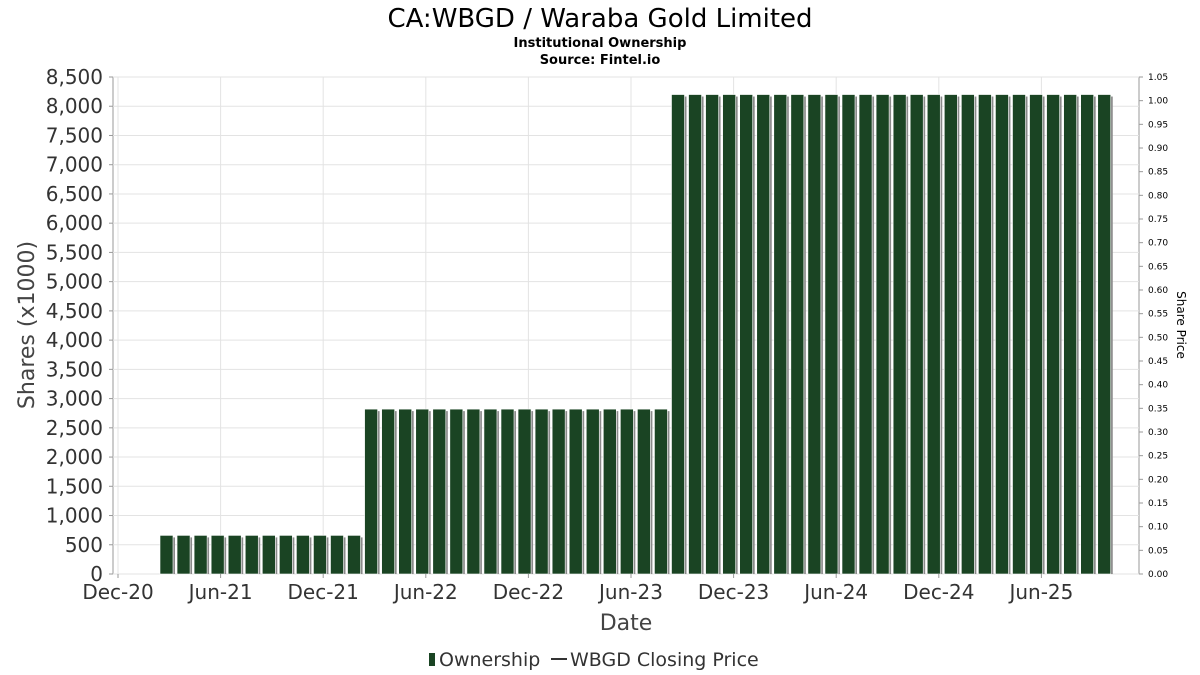  I want to click on legend-ownership-swatch, so click(432, 659).